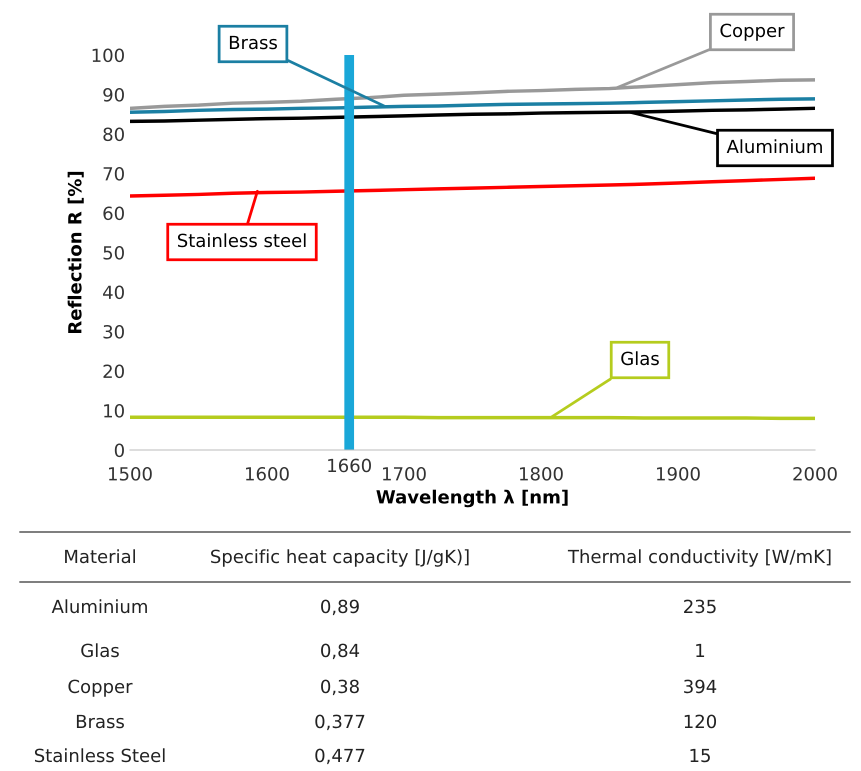  Describe the element at coordinates (339, 756) in the screenshot. I see `text: 0,477` at that location.